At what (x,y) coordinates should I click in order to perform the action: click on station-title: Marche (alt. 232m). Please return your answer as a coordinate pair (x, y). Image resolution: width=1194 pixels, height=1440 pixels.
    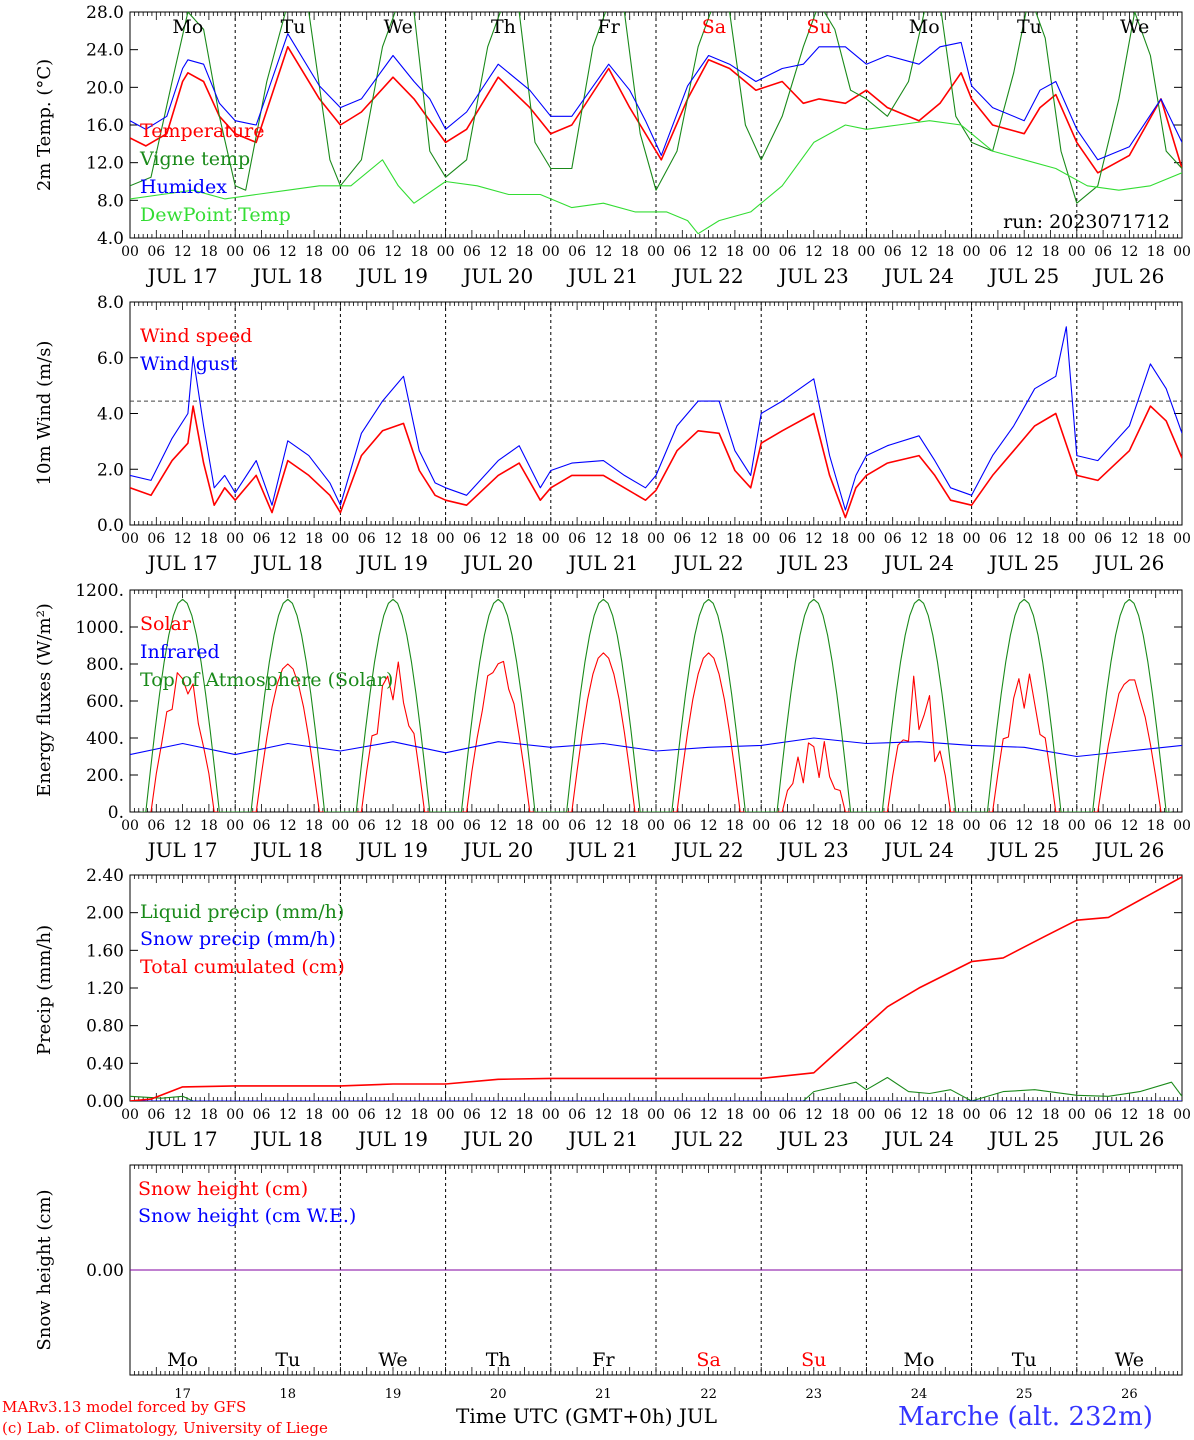
    Looking at the image, I should click on (1025, 1417).